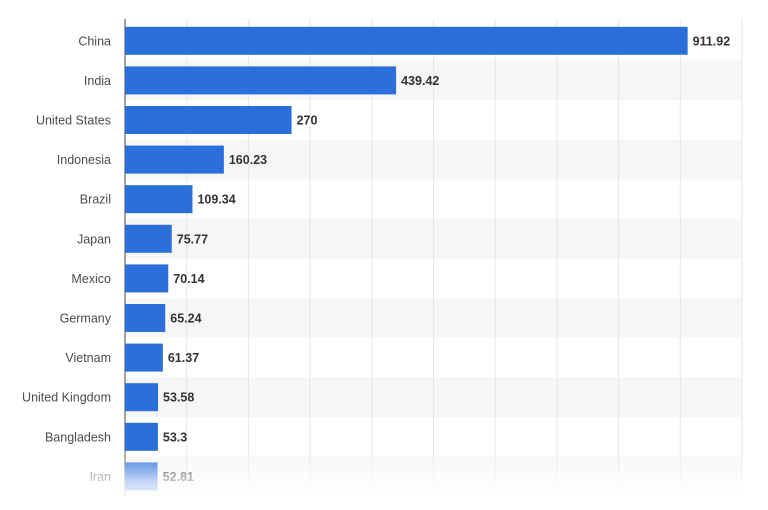 The width and height of the screenshot is (768, 510). I want to click on data-label: 53.3, so click(175, 437).